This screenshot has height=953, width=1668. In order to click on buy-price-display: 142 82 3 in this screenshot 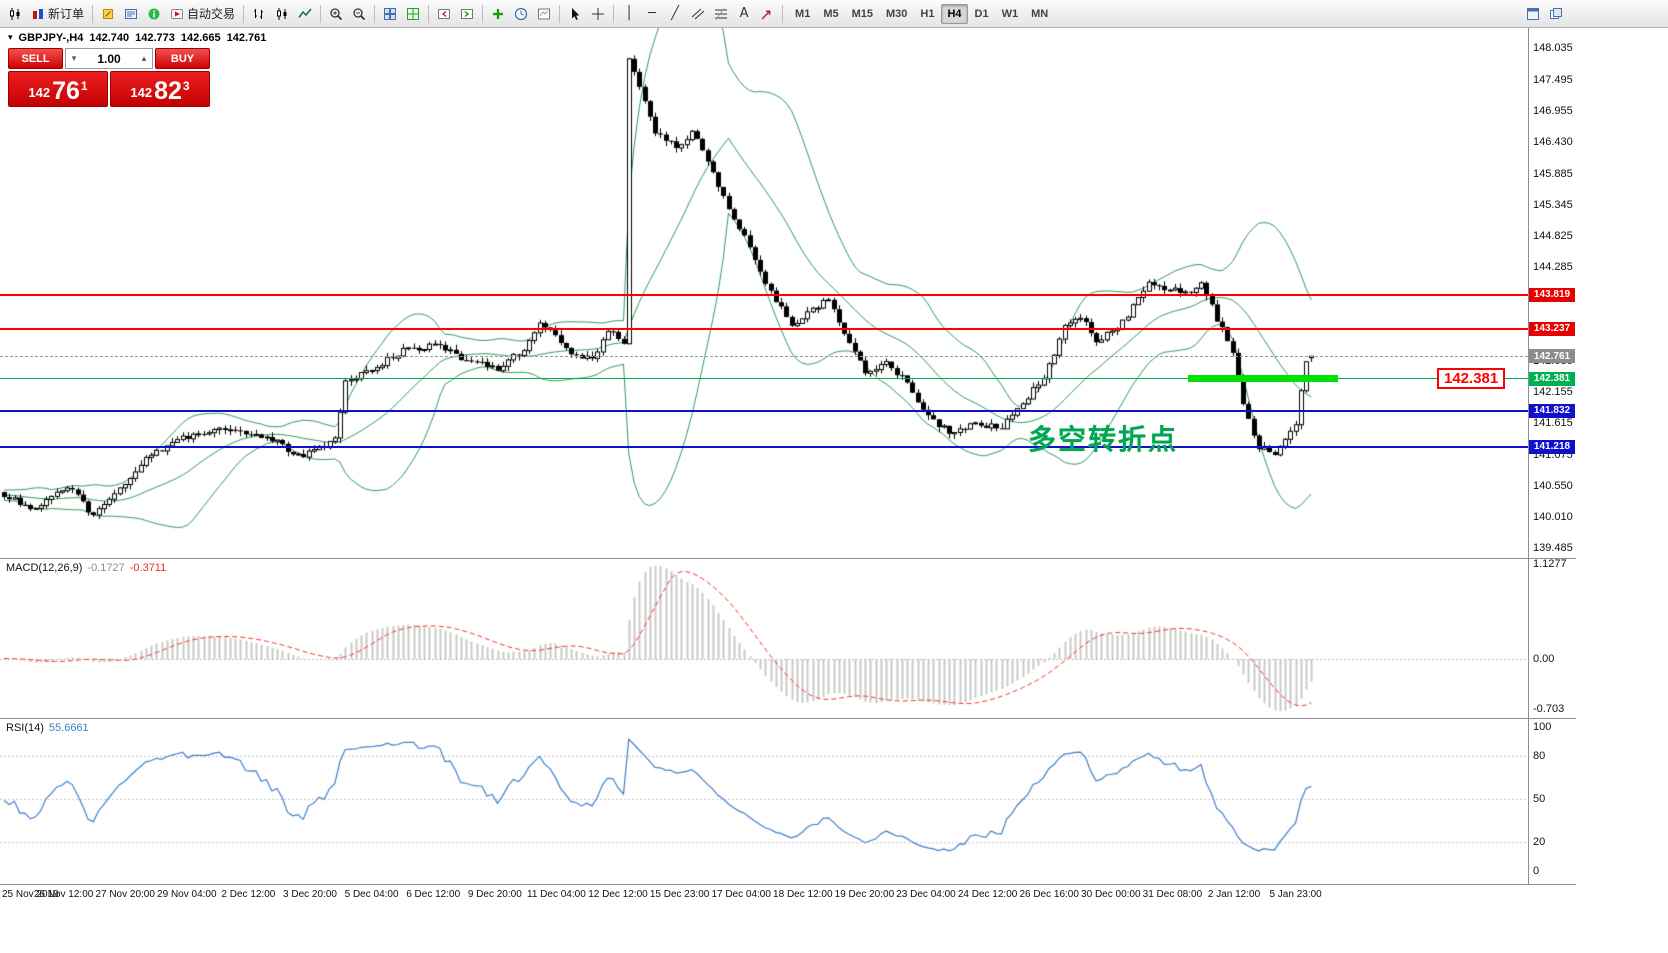, I will do `click(160, 89)`.